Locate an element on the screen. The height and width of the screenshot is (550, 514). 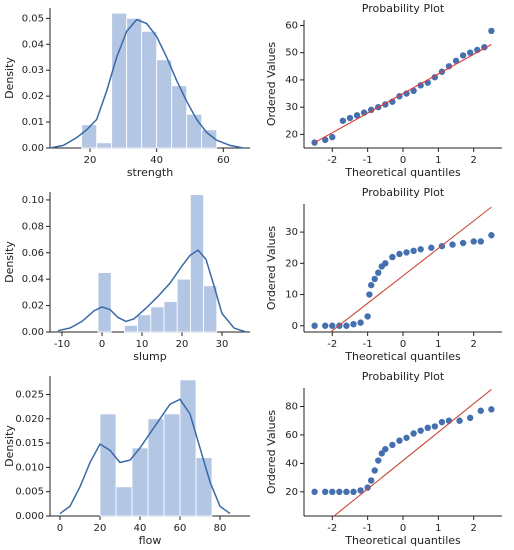
y-tick-label: 60 is located at coordinates (291, 435).